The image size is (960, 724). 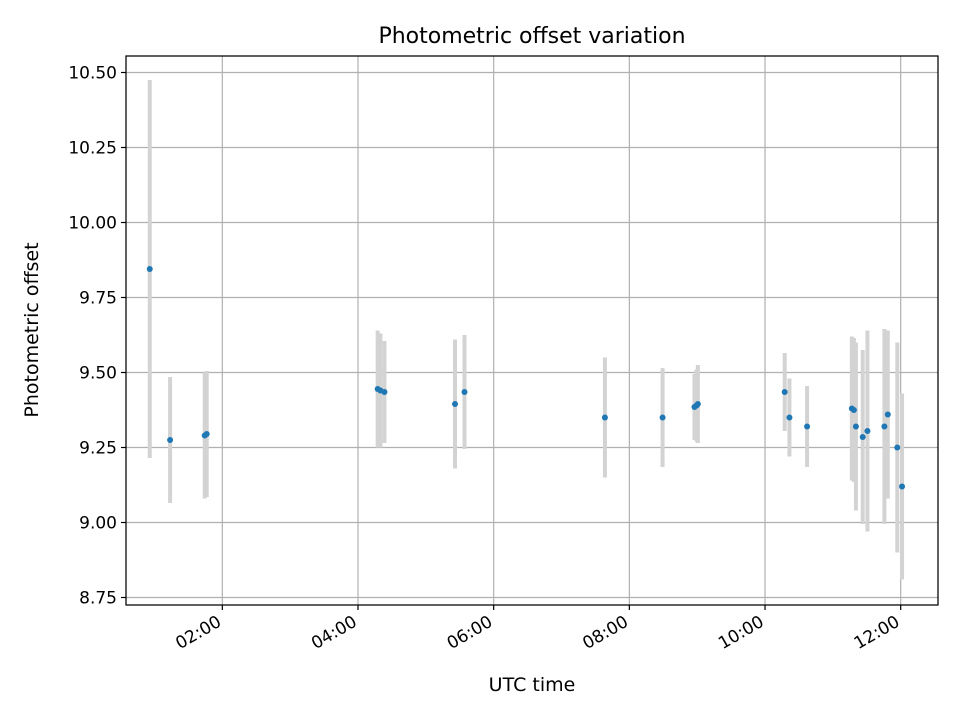 What do you see at coordinates (98, 524) in the screenshot?
I see `y-tick-label: 9.00` at bounding box center [98, 524].